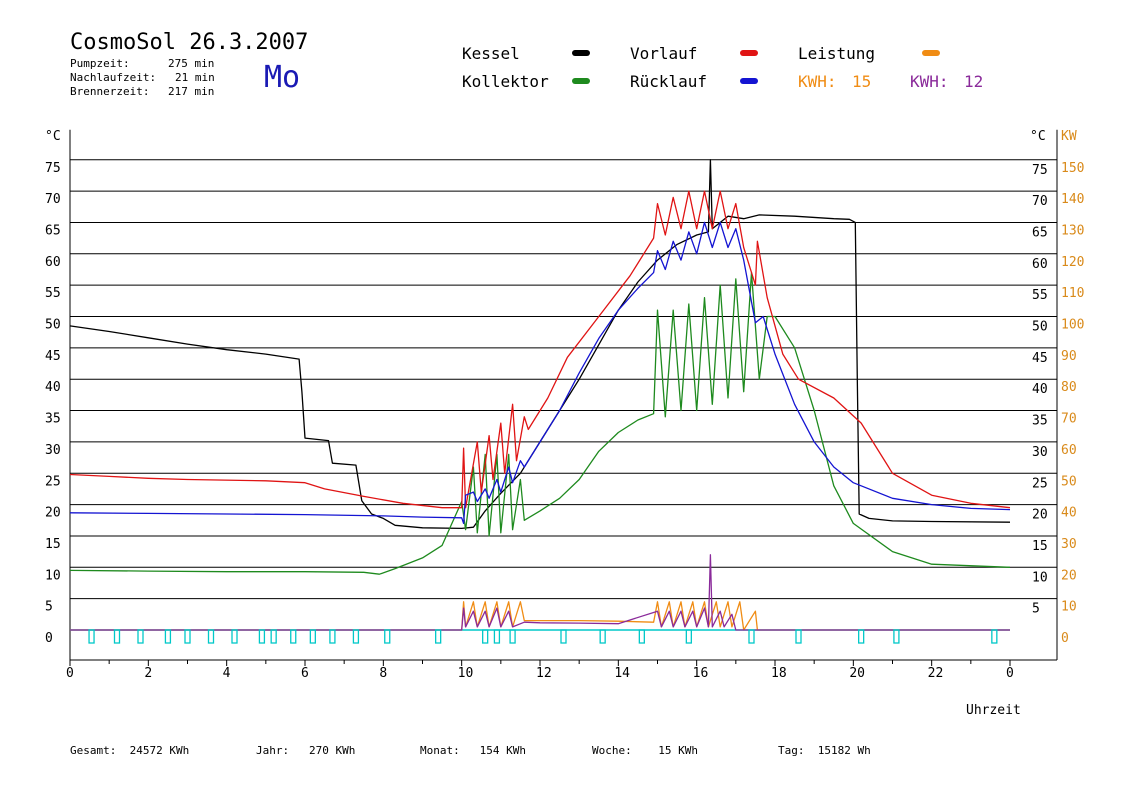 Image resolution: width=1148 pixels, height=812 pixels. I want to click on y-tick-label-right: 40, so click(1040, 389).